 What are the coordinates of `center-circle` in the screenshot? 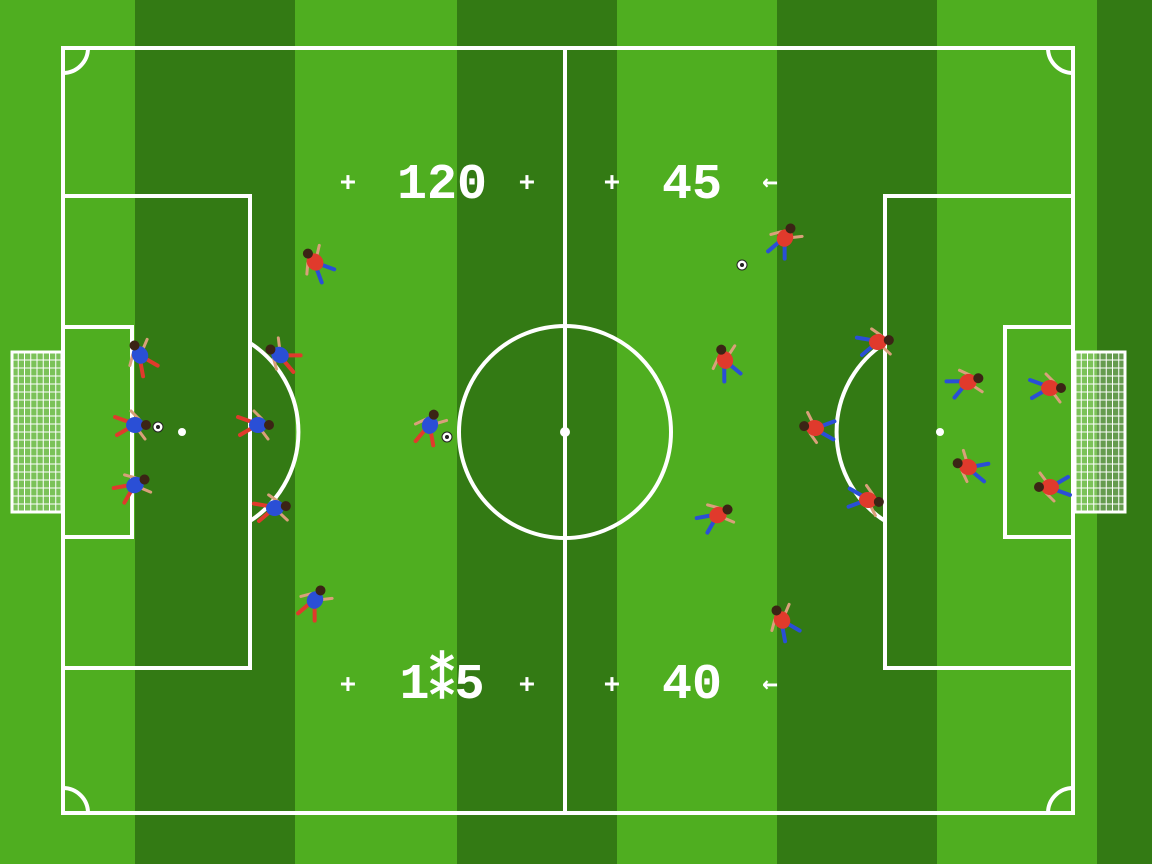 It's located at (565, 432).